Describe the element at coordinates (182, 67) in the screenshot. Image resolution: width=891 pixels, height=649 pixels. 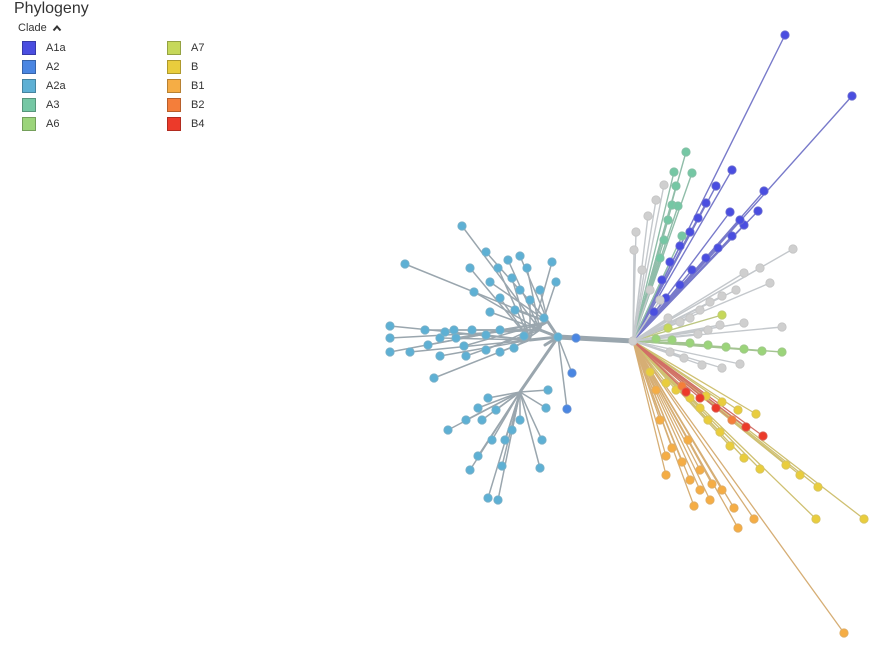
I see `legend-item-b: B` at that location.